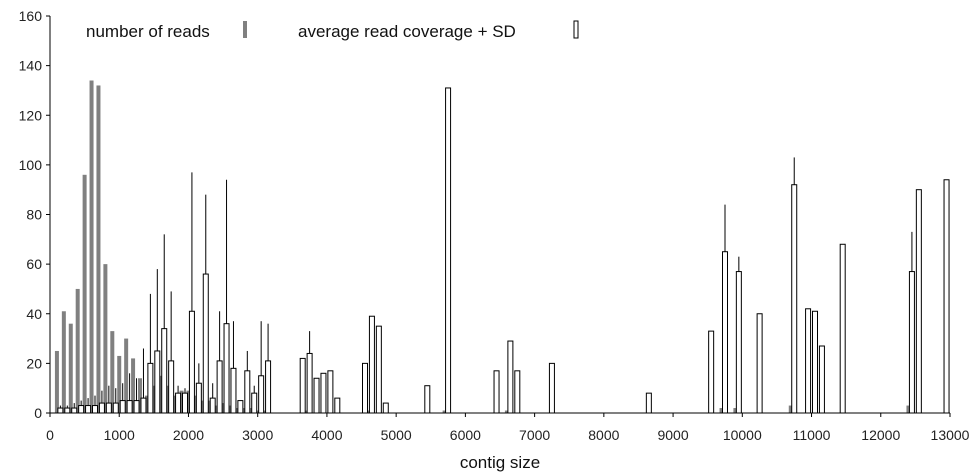 The image size is (973, 475). What do you see at coordinates (396, 435) in the screenshot?
I see `x-tick-label: 5000` at bounding box center [396, 435].